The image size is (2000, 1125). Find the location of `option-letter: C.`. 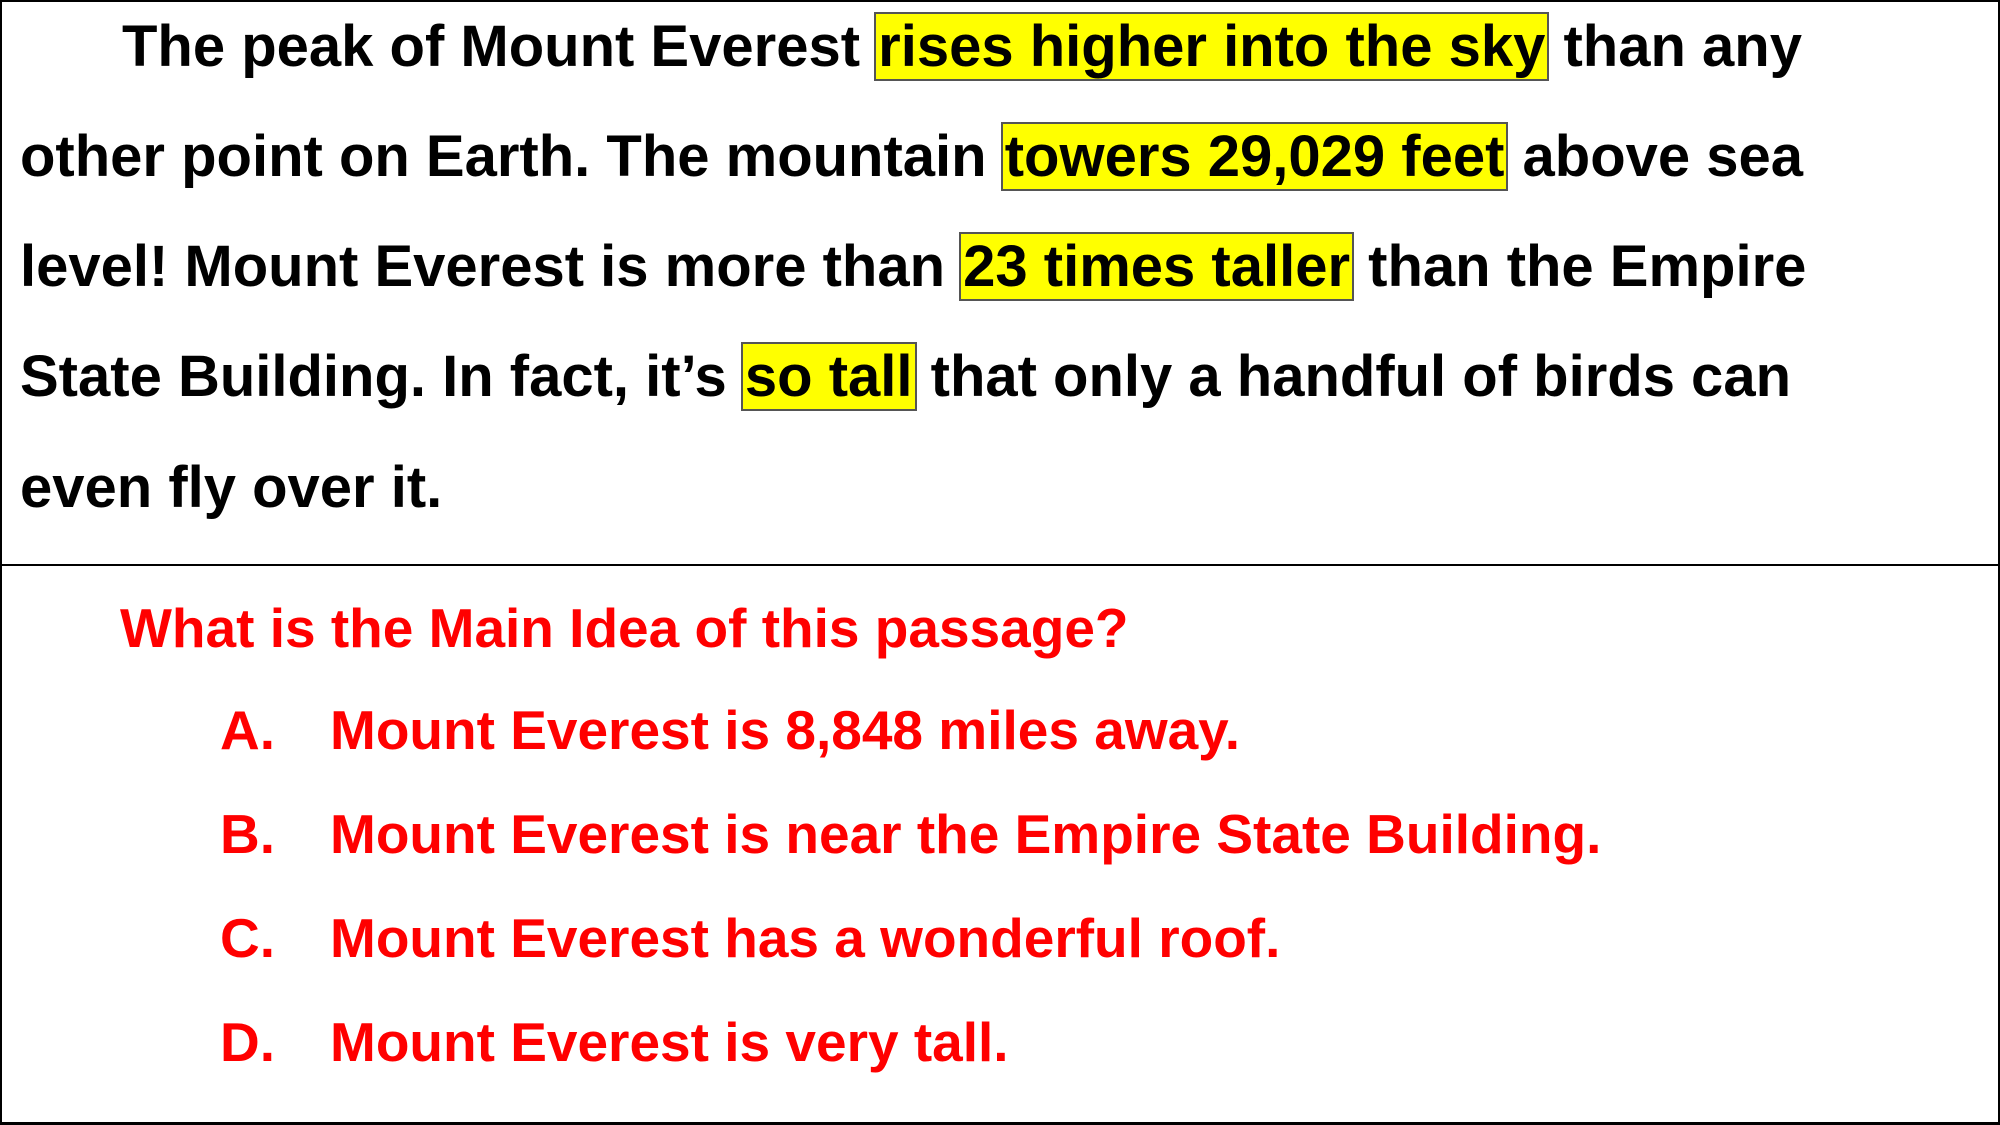

option-letter: C. is located at coordinates (247, 938).